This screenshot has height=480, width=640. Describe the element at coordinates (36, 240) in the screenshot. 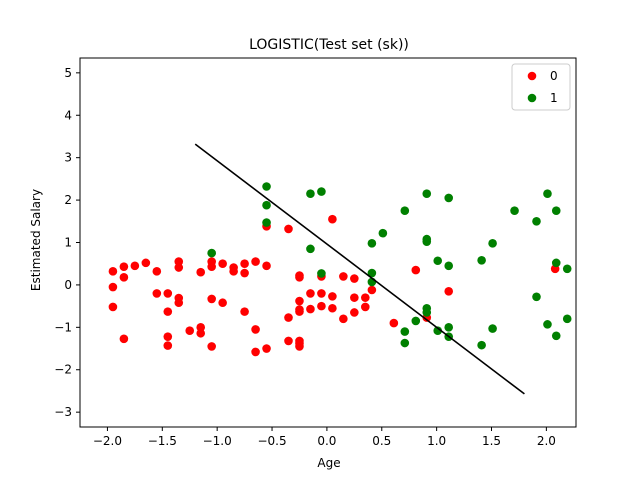

I see `y-axis-label: Estimated Salary` at that location.